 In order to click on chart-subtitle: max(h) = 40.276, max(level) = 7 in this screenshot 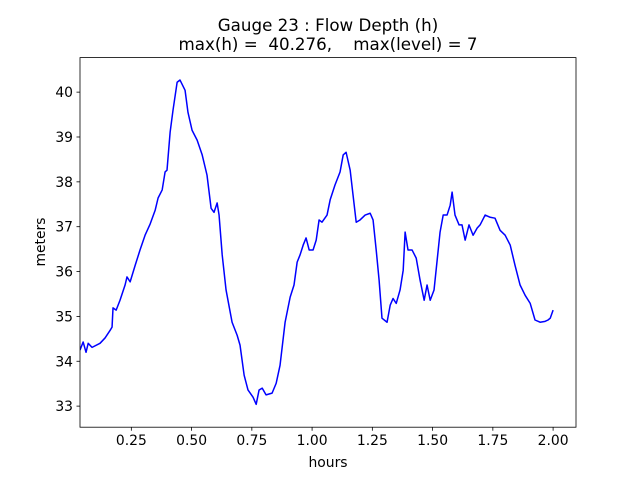, I will do `click(327, 44)`.